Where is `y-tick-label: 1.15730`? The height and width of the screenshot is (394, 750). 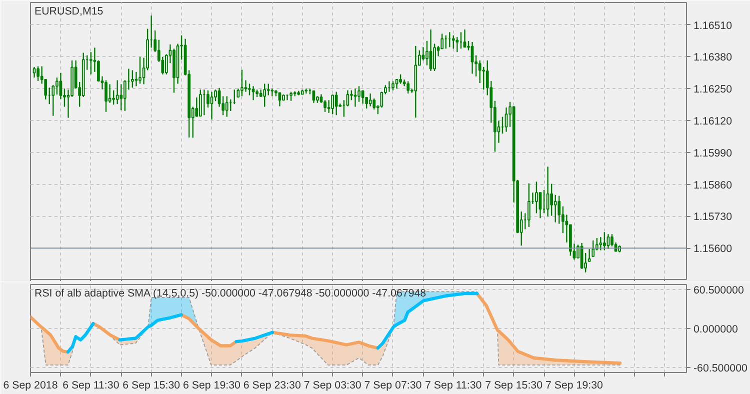 y-tick-label: 1.15730 is located at coordinates (713, 217).